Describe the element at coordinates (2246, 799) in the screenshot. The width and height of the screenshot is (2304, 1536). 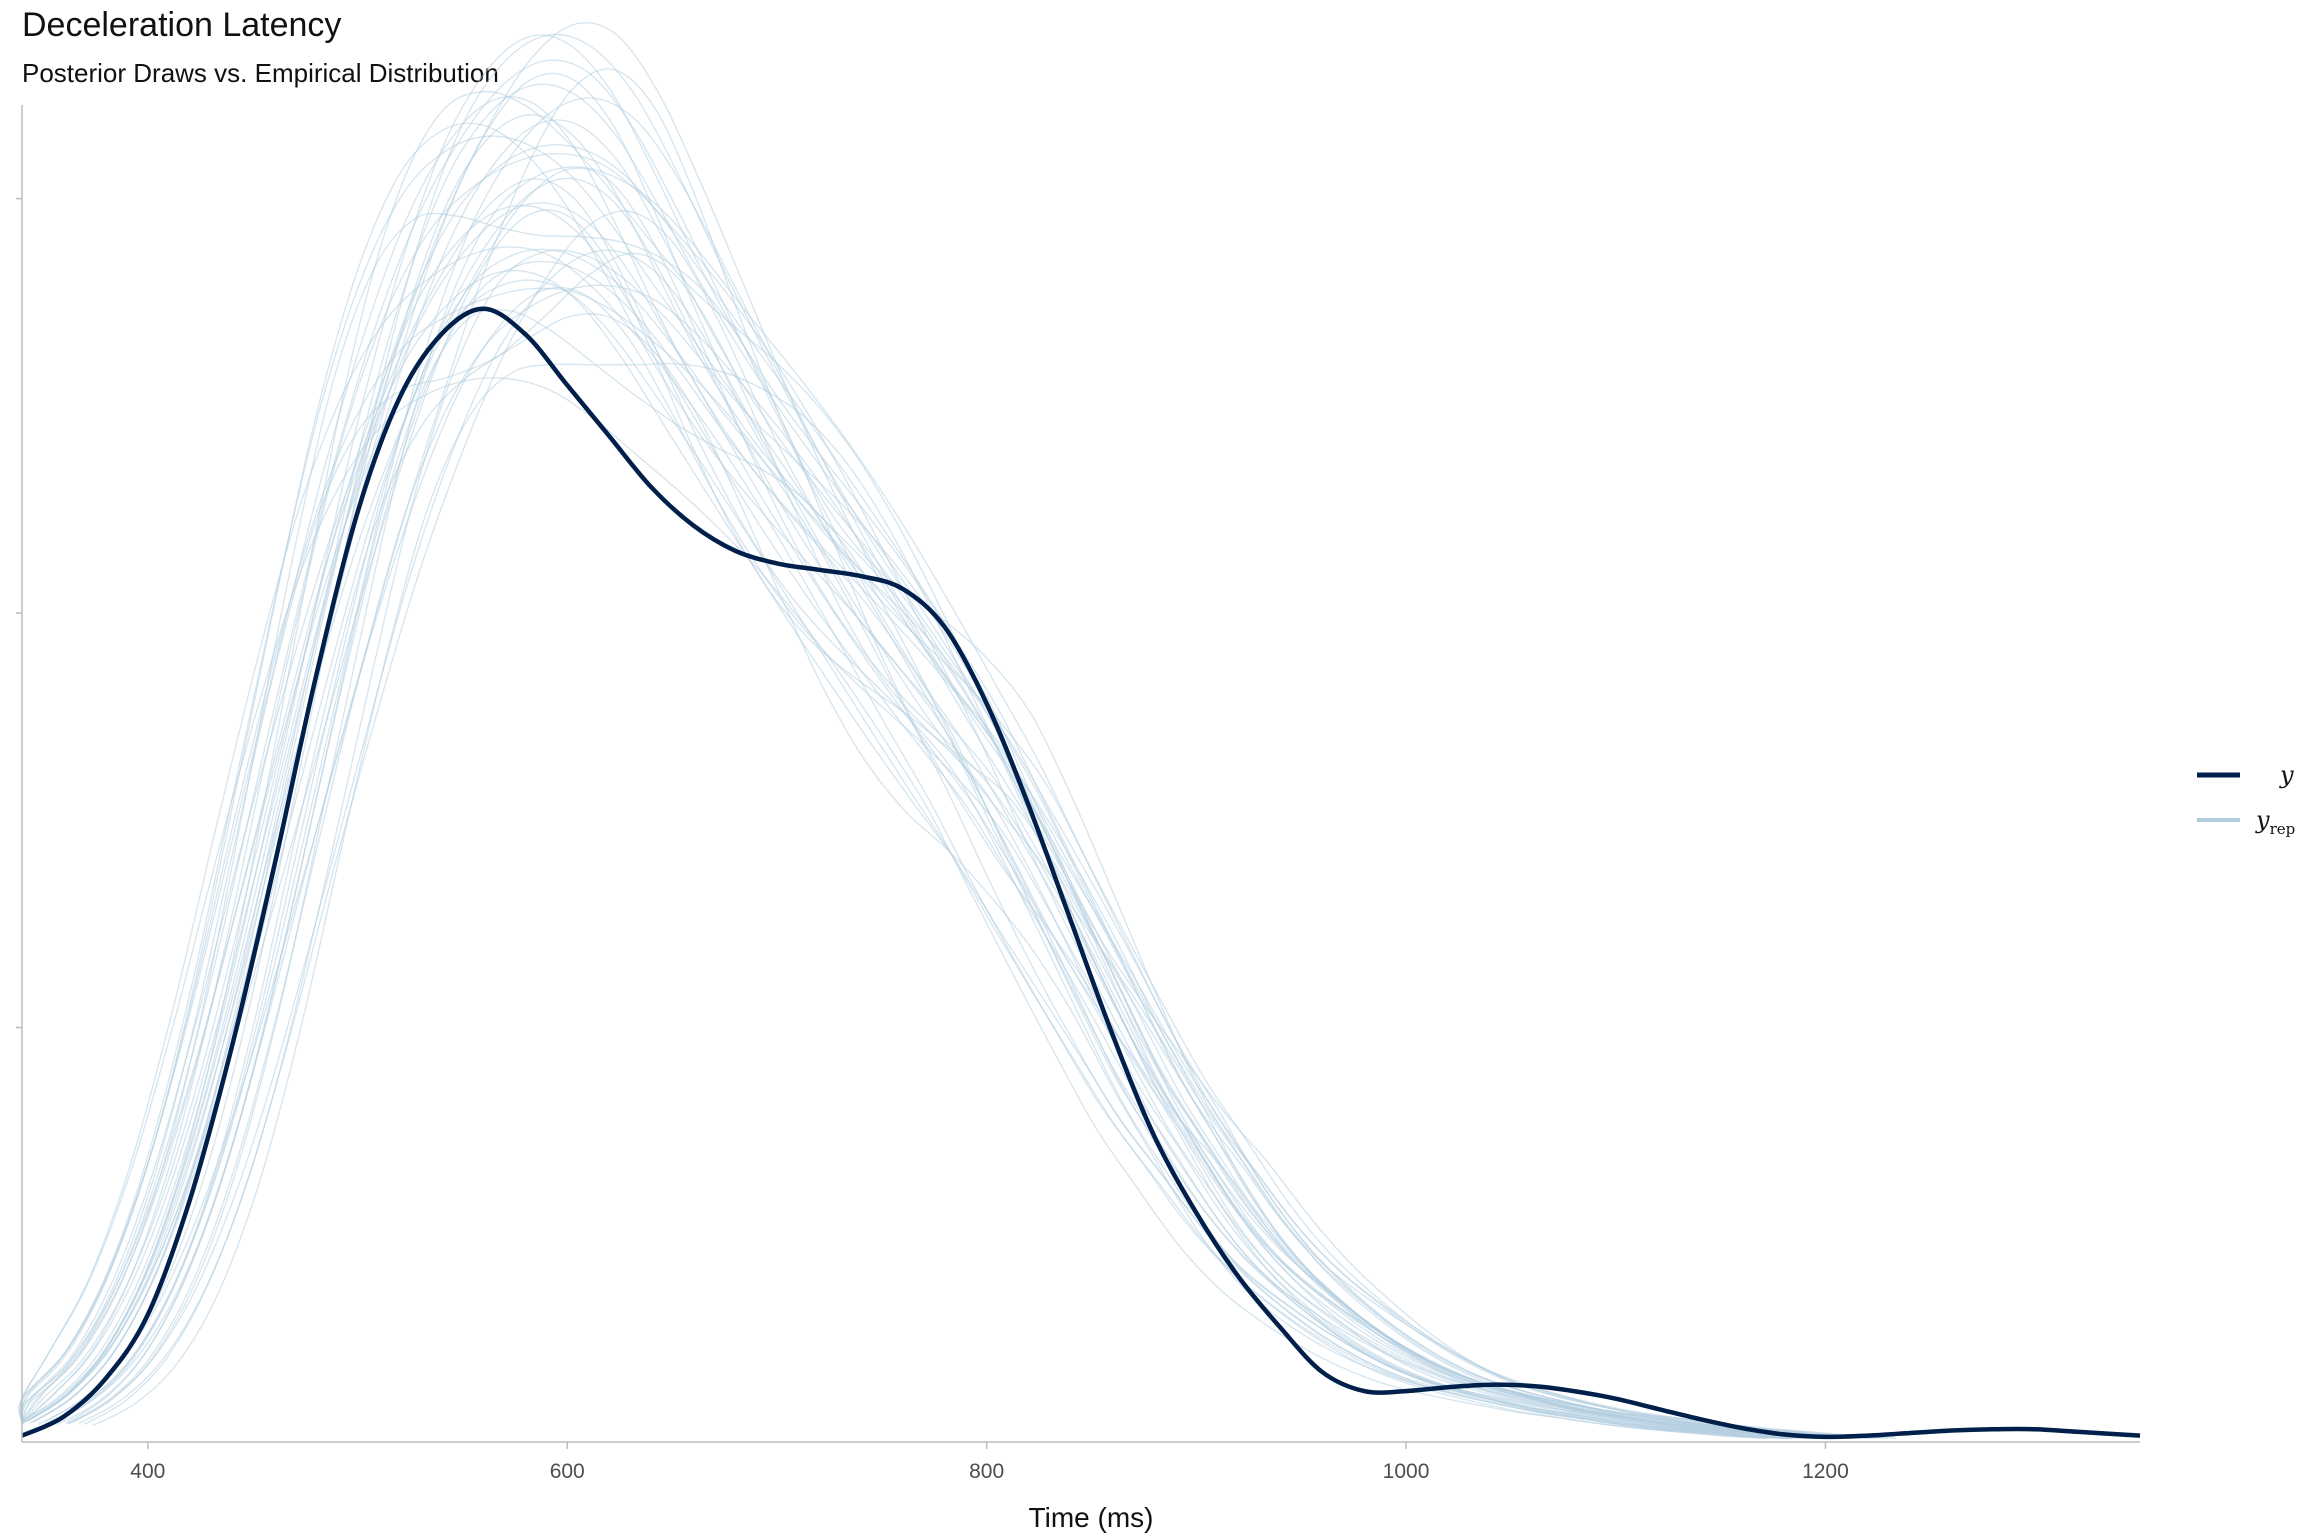
I see `legend: y yrep` at that location.